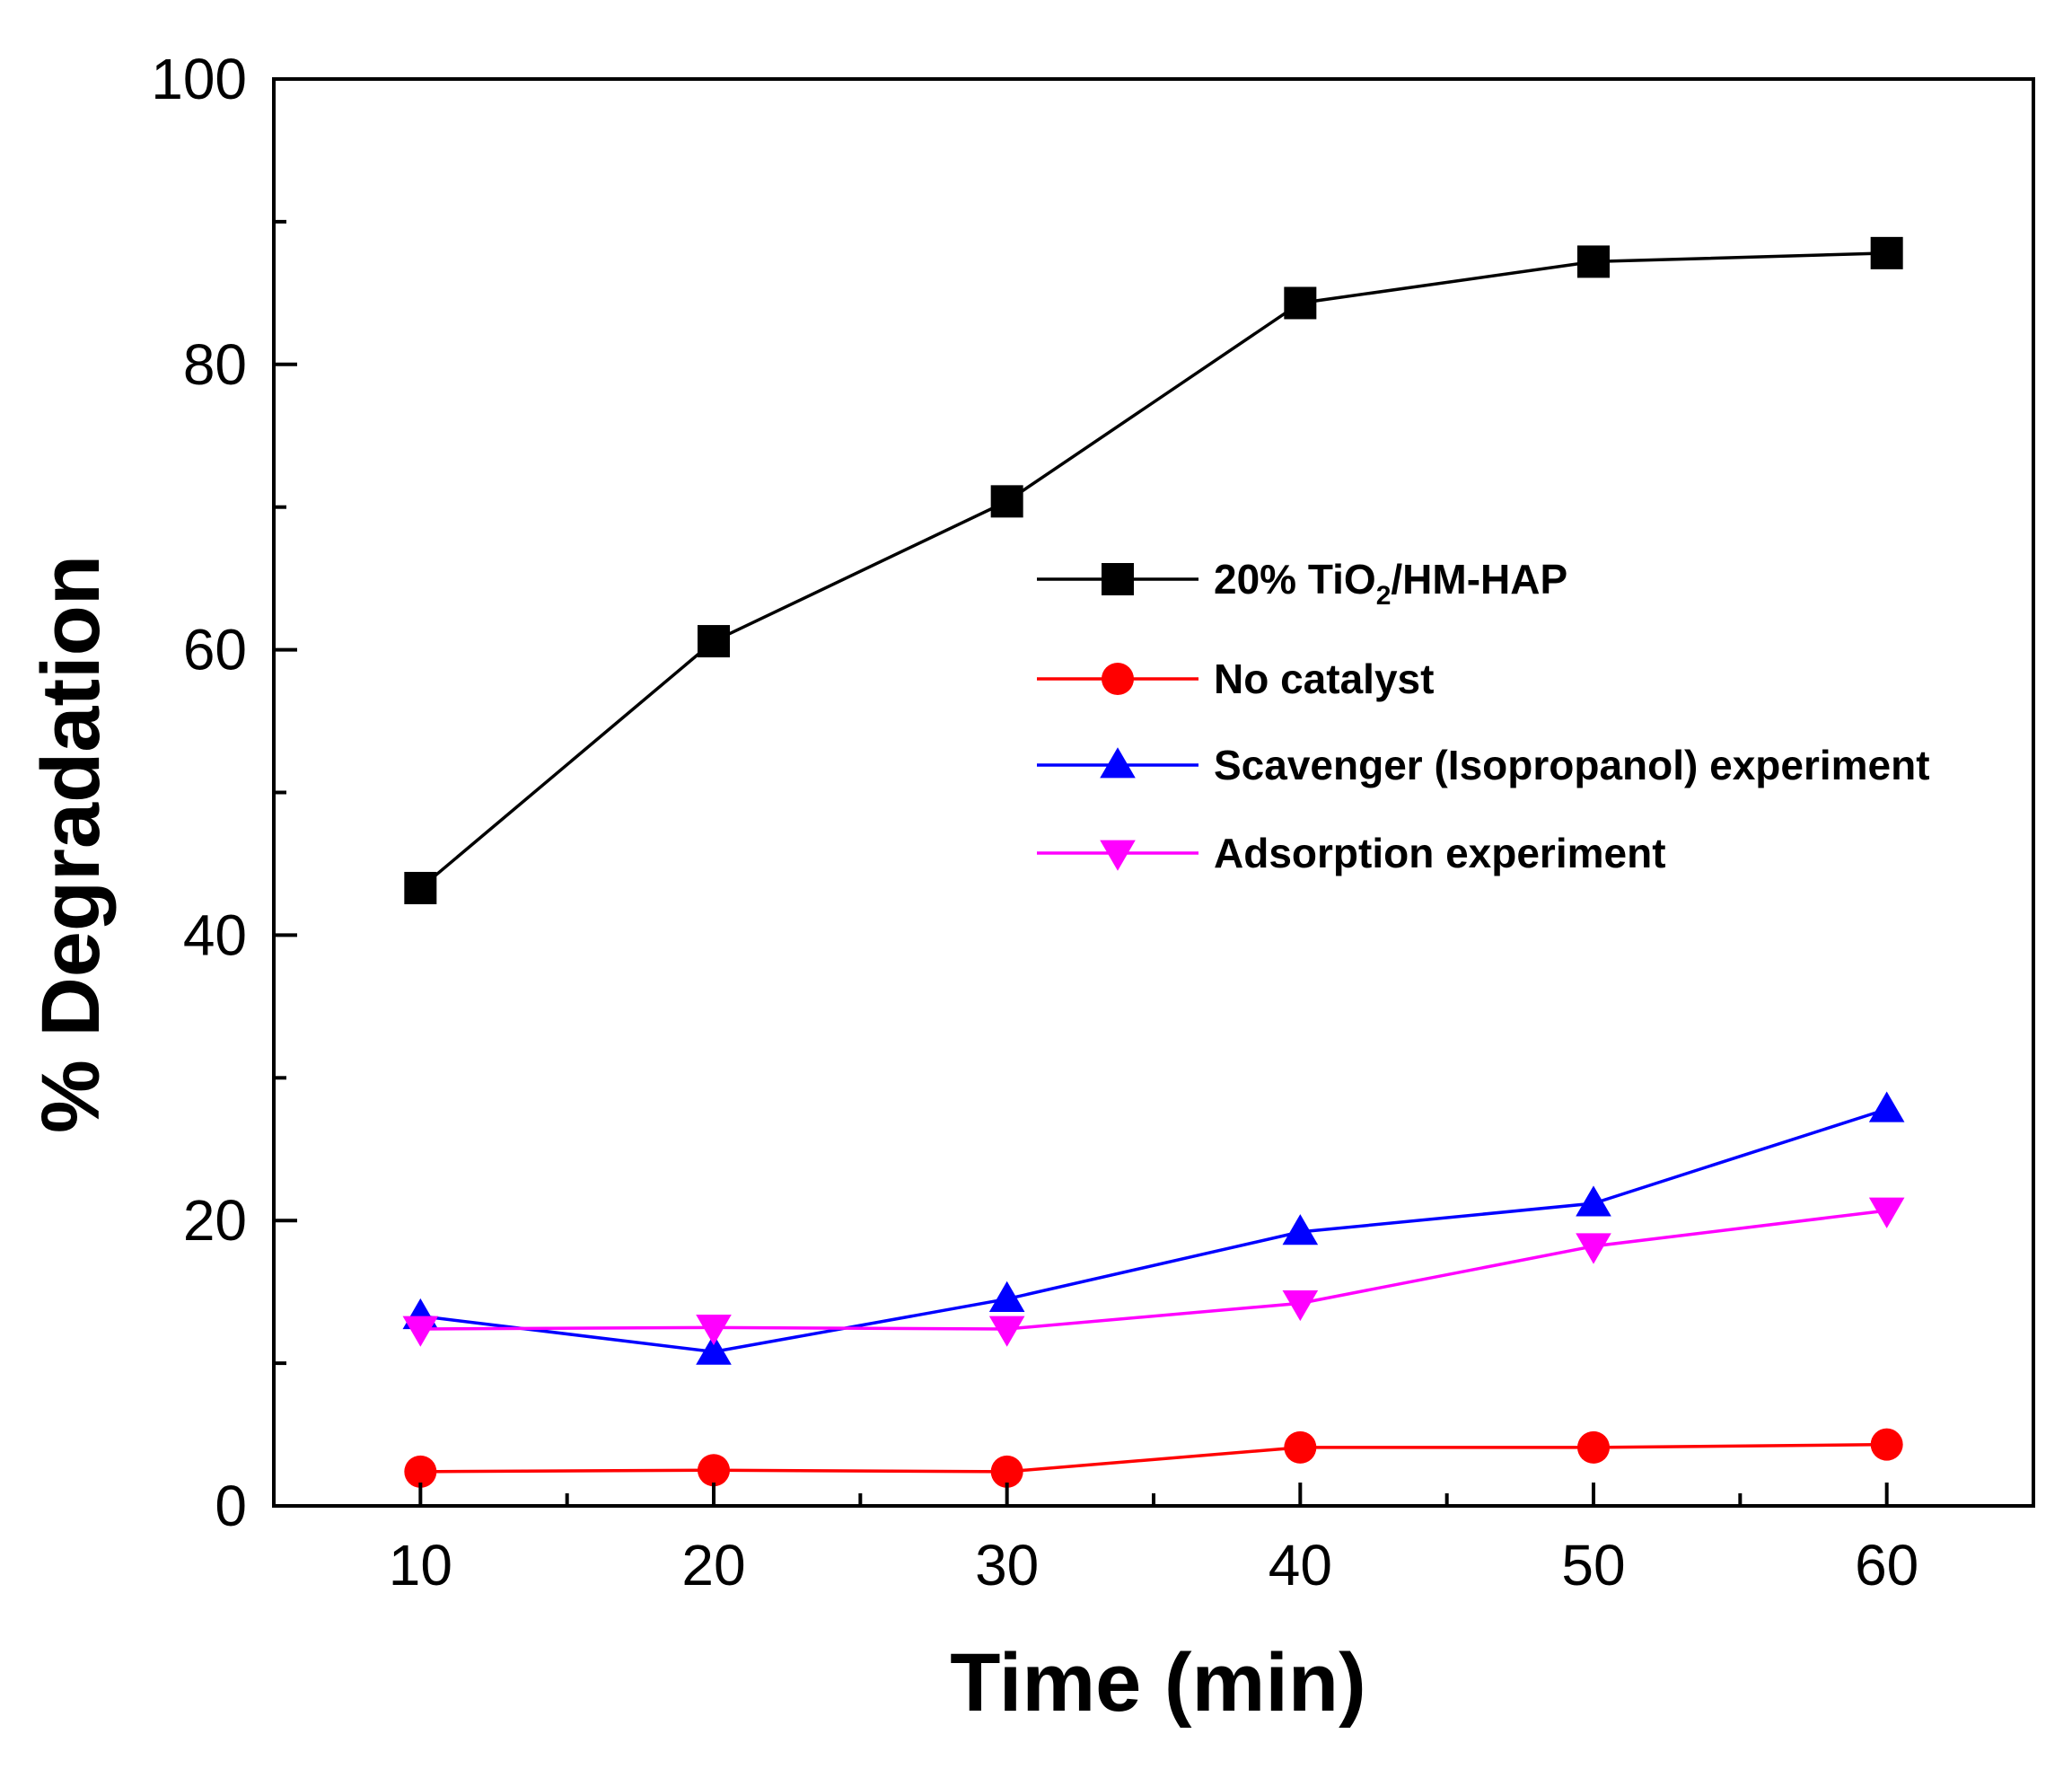  I want to click on legend-label: 20% TiO2/HM-HAP, so click(1391, 583).